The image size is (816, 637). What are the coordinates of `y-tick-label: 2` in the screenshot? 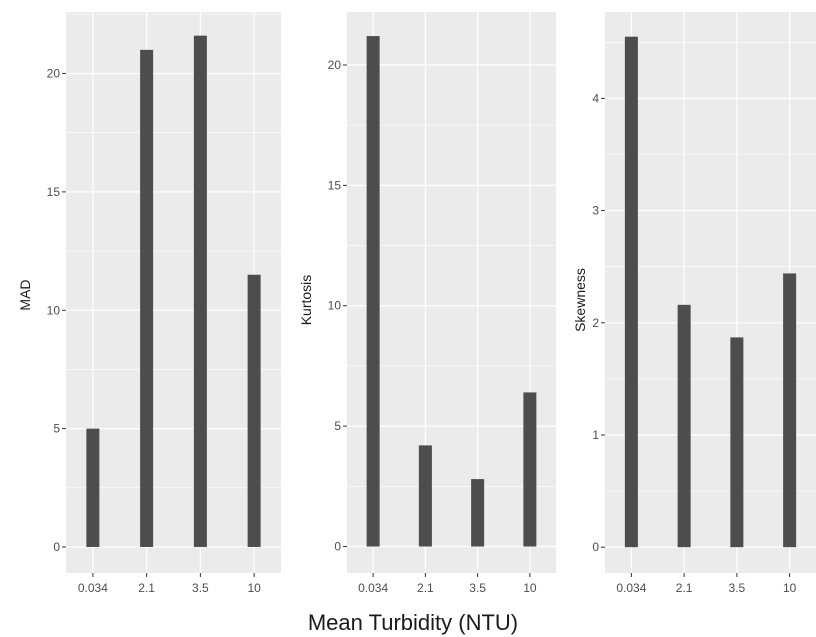 It's located at (595, 323).